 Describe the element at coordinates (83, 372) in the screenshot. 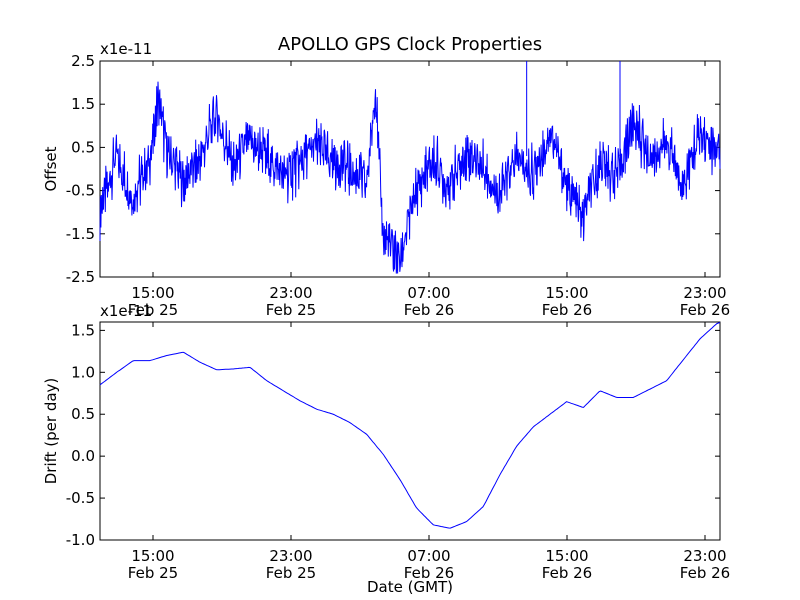

I see `drift-y-tick-label: 1.0` at that location.